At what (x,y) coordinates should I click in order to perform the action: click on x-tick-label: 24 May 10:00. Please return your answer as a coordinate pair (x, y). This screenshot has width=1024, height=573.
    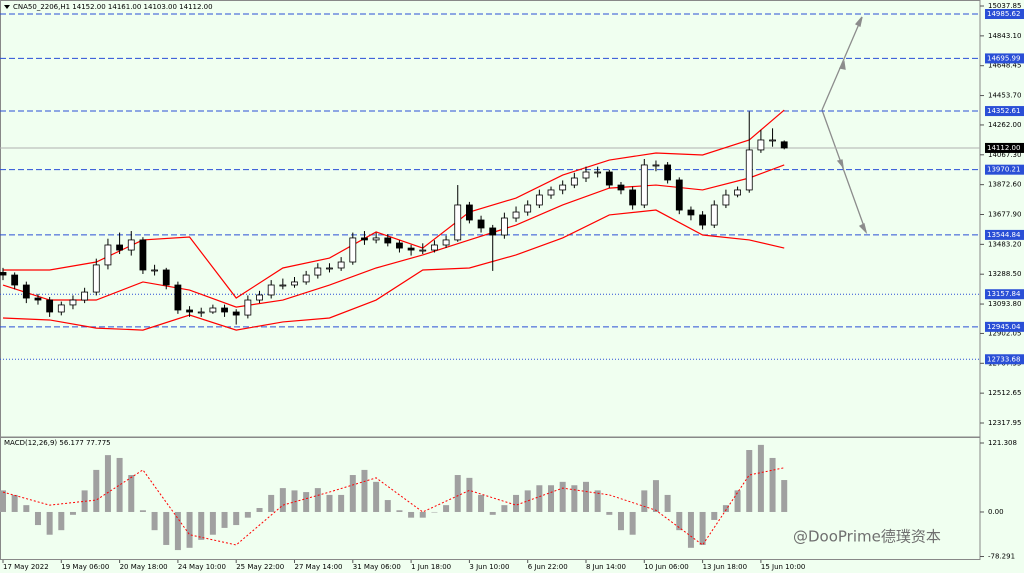
    Looking at the image, I should click on (202, 567).